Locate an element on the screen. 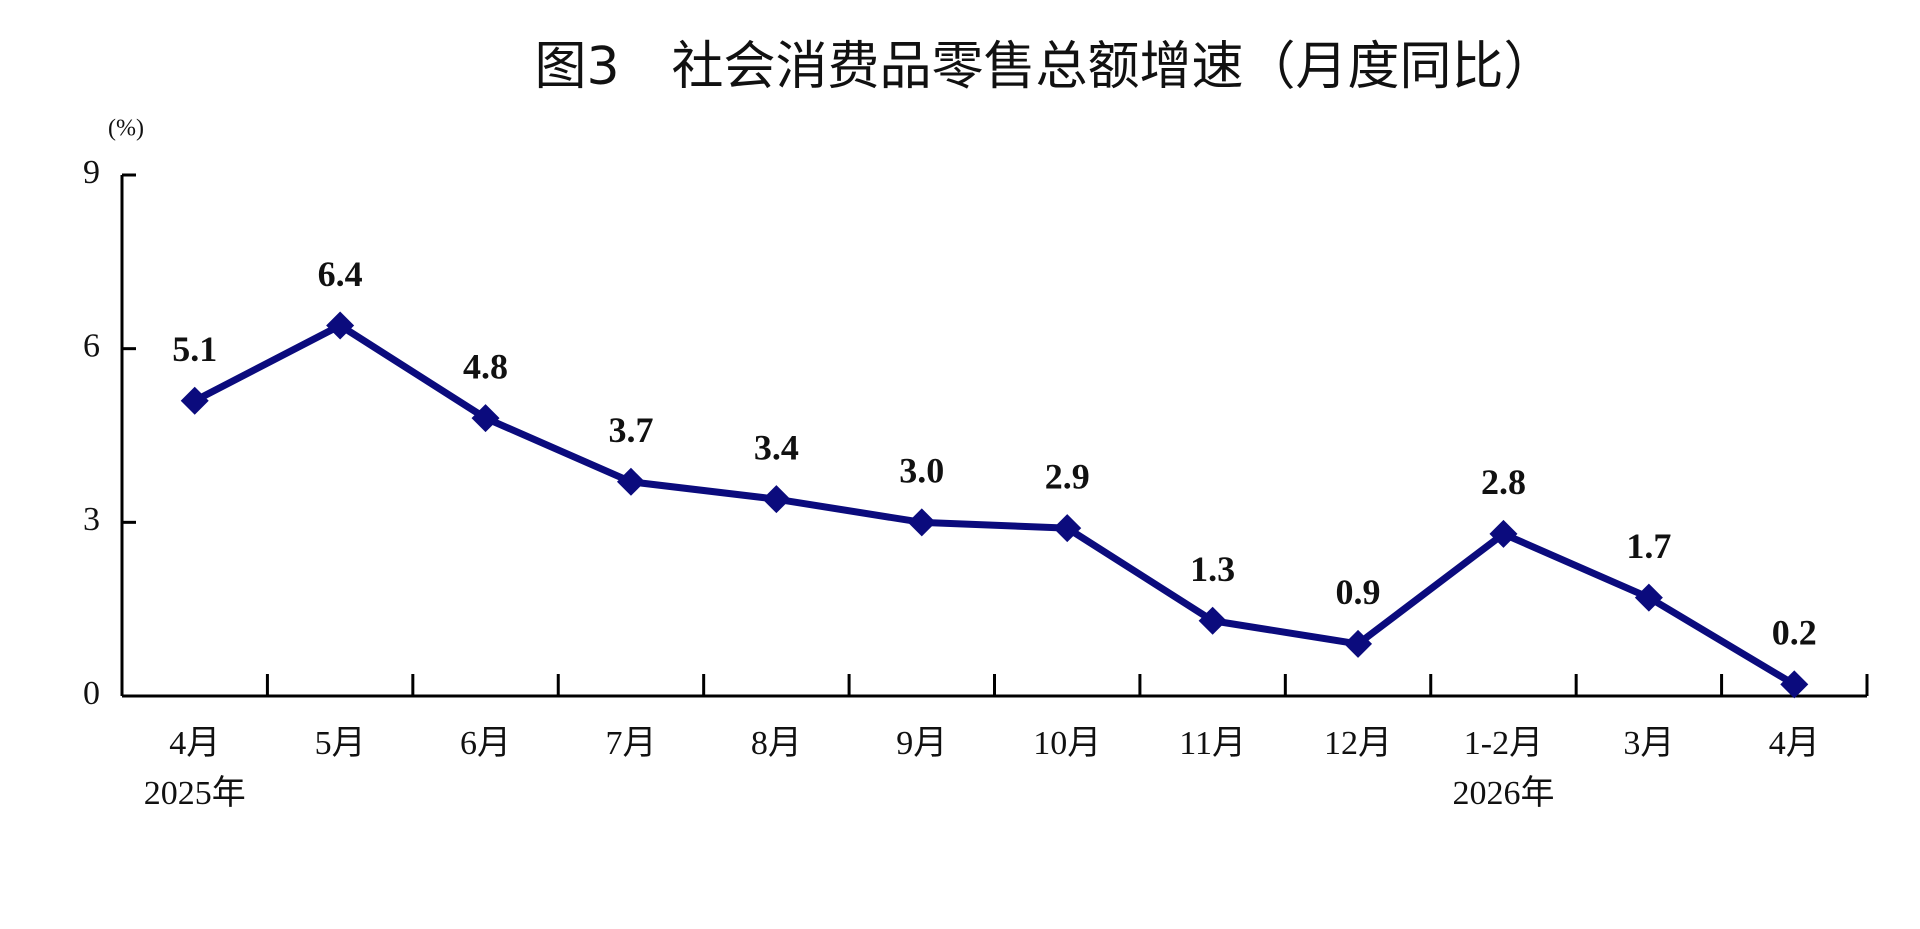  x-tick-label: 9月 is located at coordinates (921, 743).